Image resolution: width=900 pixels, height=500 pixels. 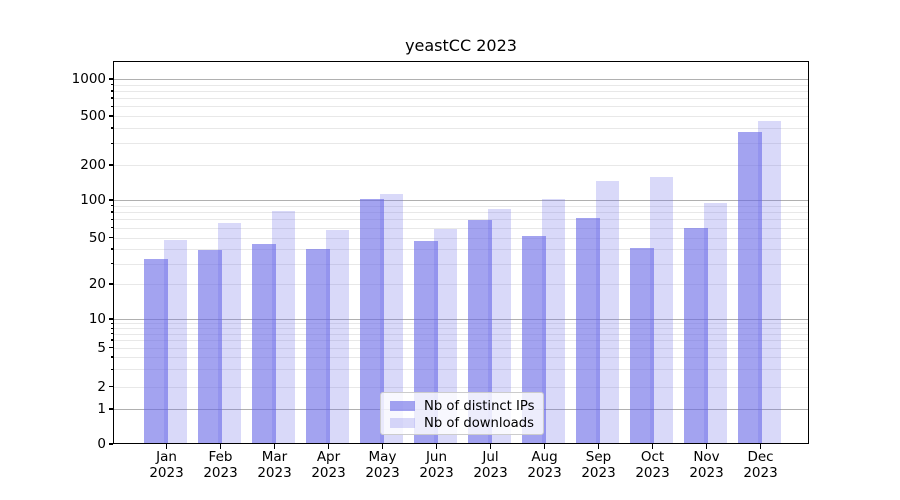 What do you see at coordinates (101, 409) in the screenshot?
I see `y-axis-tick-label: 1` at bounding box center [101, 409].